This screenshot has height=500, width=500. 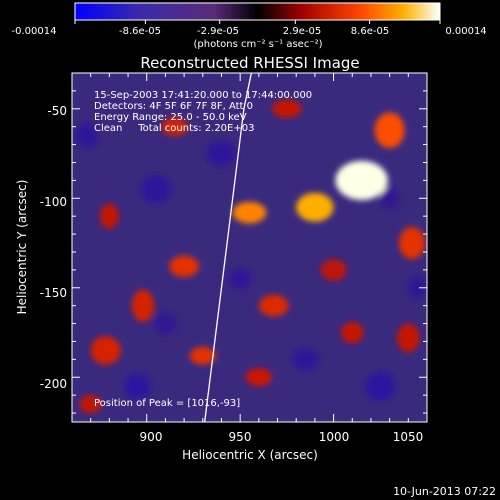 I want to click on x-axis-label: Heliocentric X (arcsec), so click(x=250, y=455).